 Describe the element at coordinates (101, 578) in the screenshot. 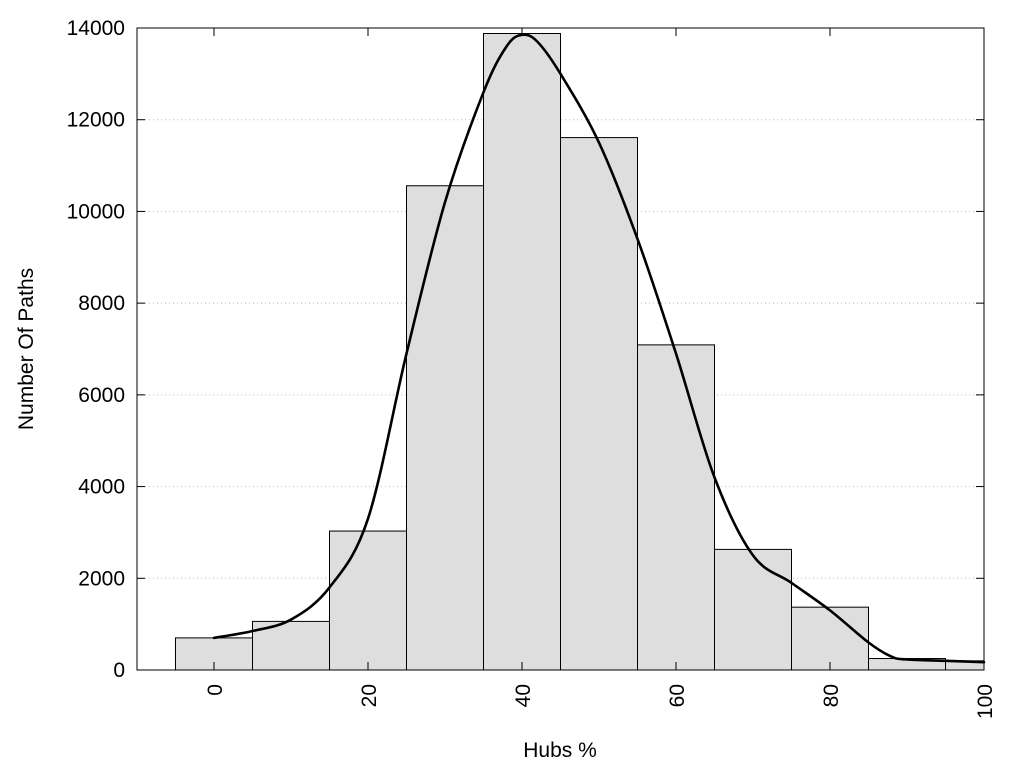

I see `y-tick-label: 2000` at that location.